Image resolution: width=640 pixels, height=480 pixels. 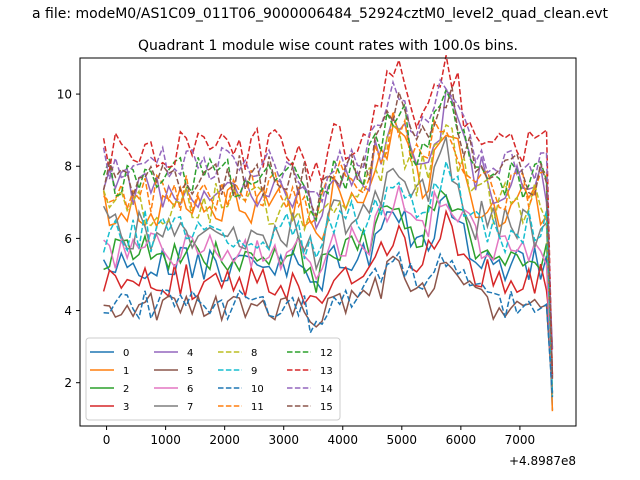 I want to click on y-tick-label: 4, so click(x=68, y=311).